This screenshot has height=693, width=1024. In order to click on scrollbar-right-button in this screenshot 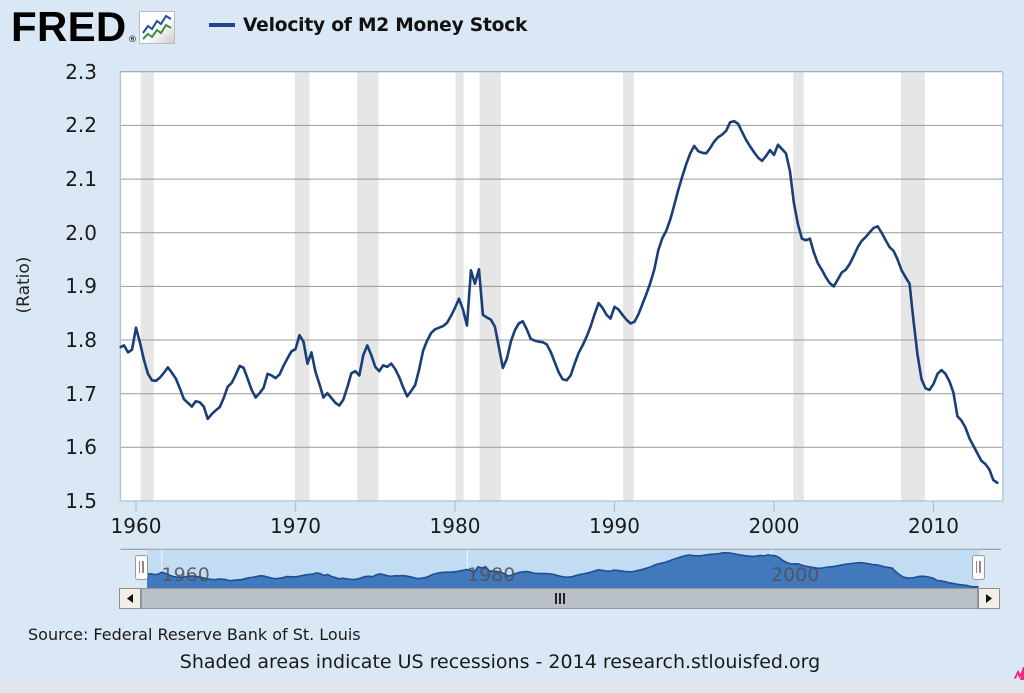, I will do `click(989, 598)`.